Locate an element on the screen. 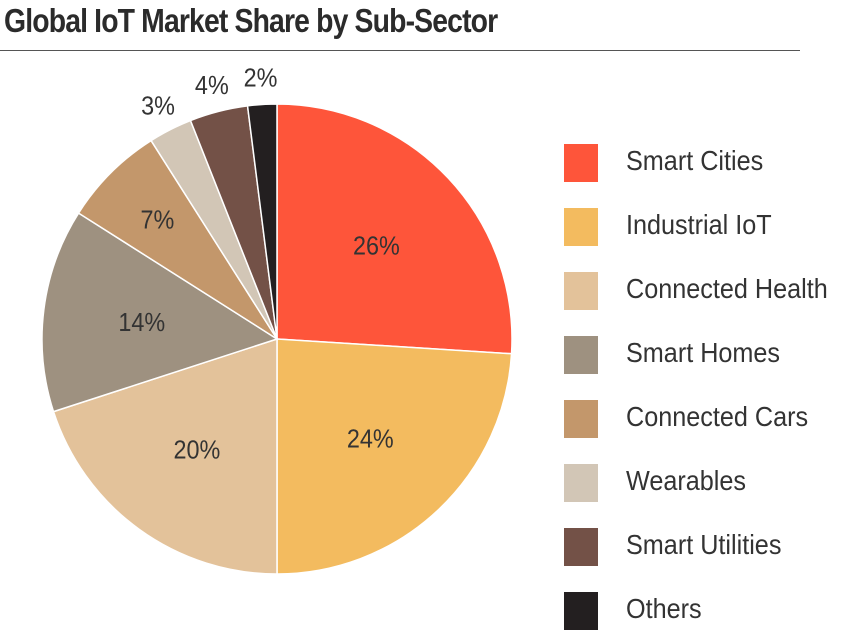  legend-label: Smart Utilities is located at coordinates (704, 544).